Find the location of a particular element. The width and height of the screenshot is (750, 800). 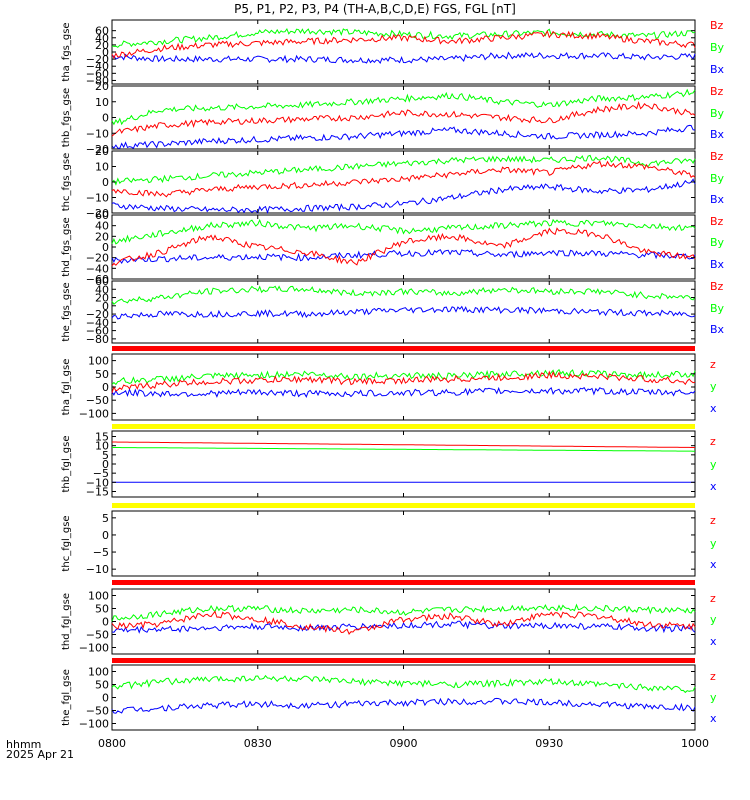

x-tick-label: 0930 is located at coordinates (549, 743).